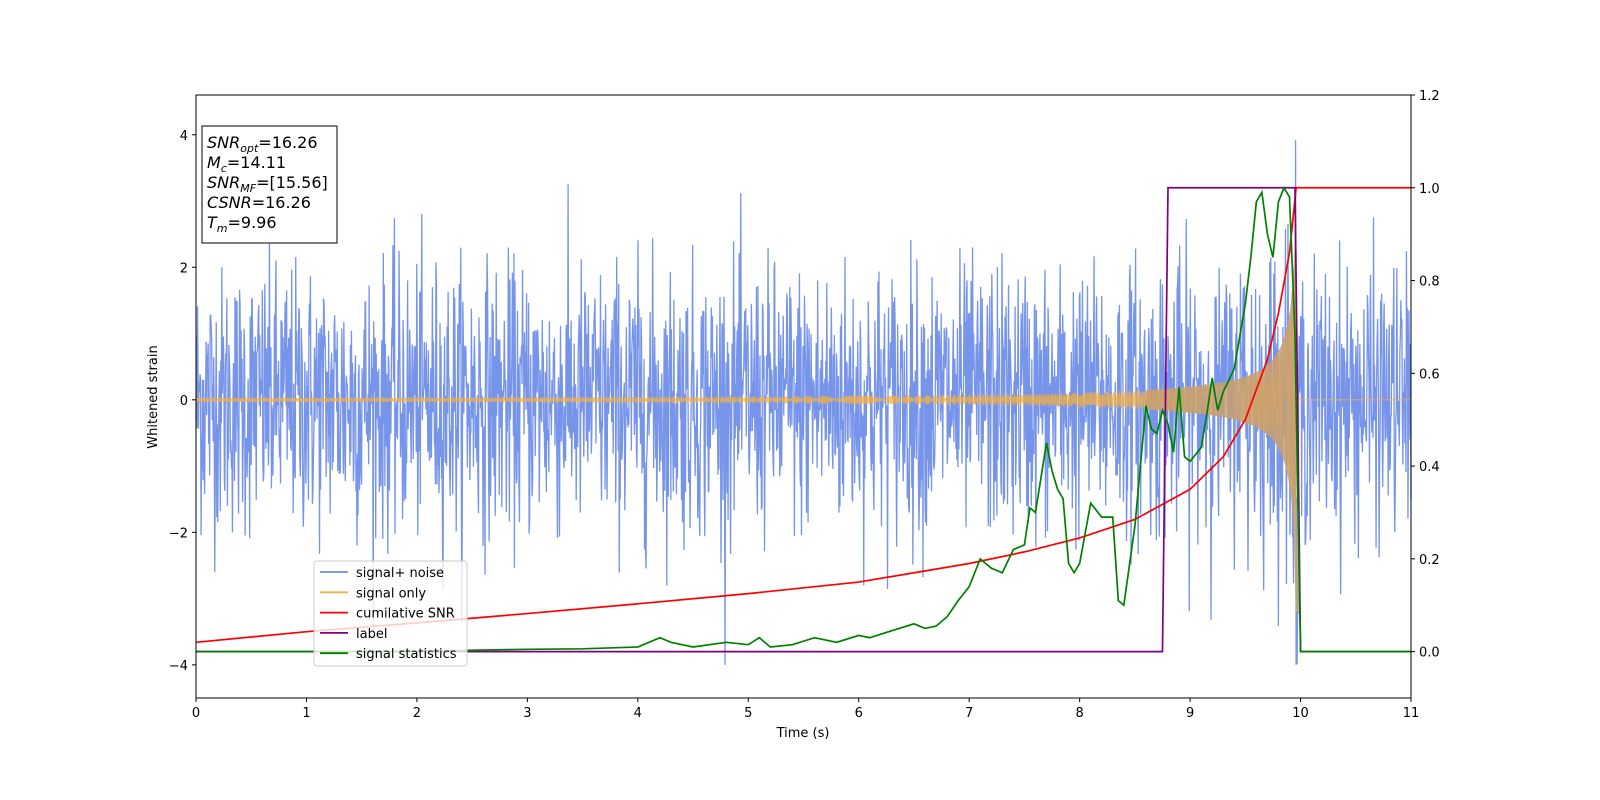 This screenshot has width=1600, height=800. What do you see at coordinates (859, 713) in the screenshot?
I see `x-tick-label: 6` at bounding box center [859, 713].